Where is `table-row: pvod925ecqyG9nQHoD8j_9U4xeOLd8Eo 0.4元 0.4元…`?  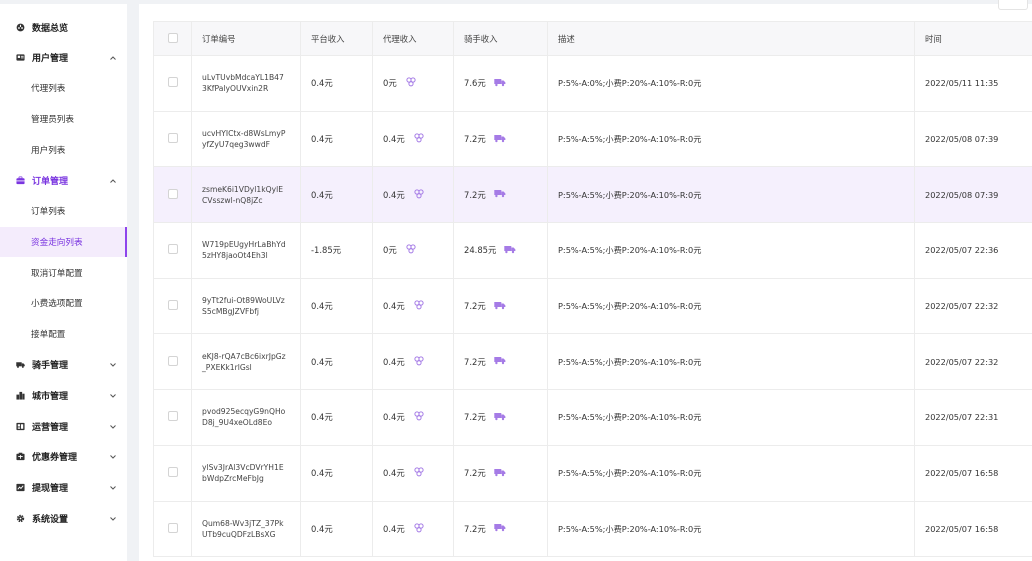 table-row: pvod925ecqyG9nQHoD8j_9U4xeOLd8Eo 0.4元 0.4元… is located at coordinates (592, 417).